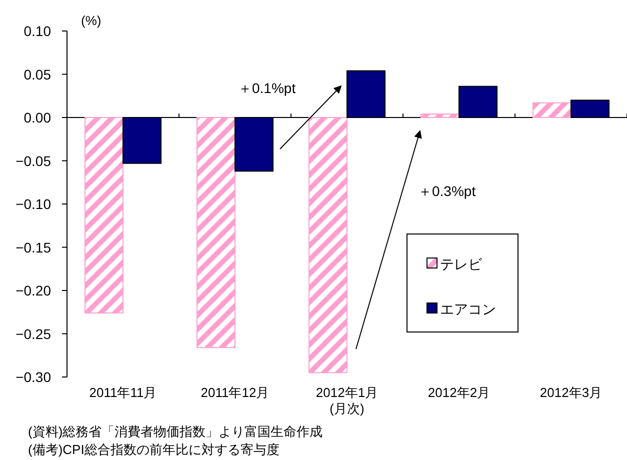 Image resolution: width=627 pixels, height=460 pixels. I want to click on legend-label: テレビ, so click(461, 264).